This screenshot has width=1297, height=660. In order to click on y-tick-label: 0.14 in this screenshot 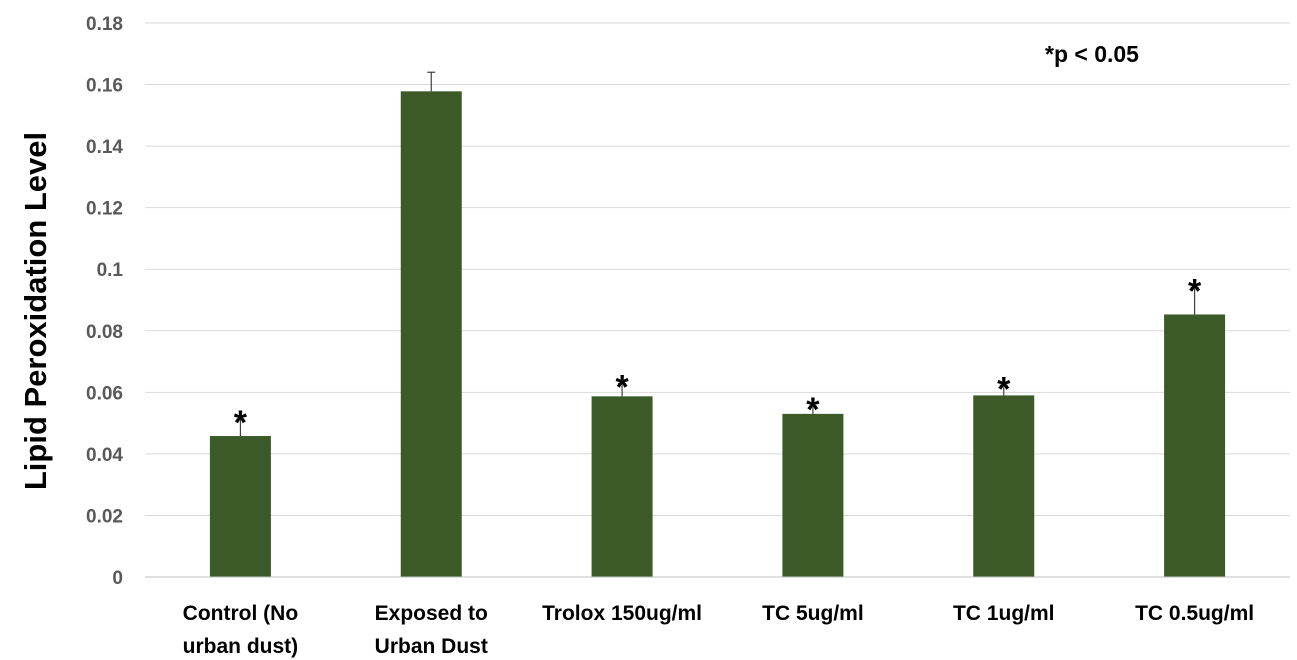, I will do `click(104, 147)`.